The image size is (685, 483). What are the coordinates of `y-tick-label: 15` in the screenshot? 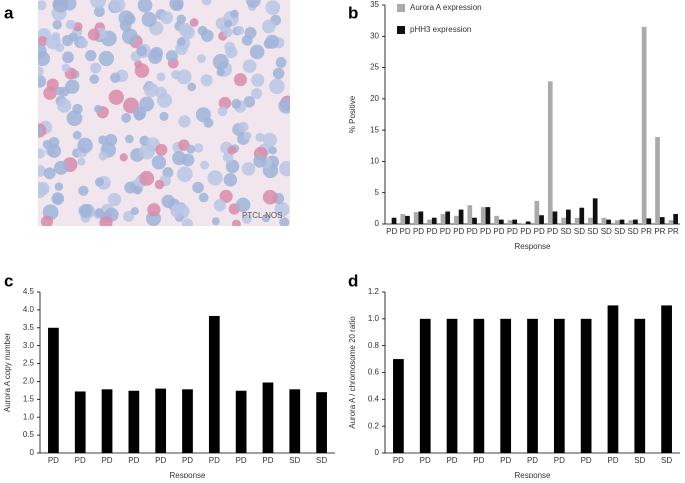 It's located at (374, 129).